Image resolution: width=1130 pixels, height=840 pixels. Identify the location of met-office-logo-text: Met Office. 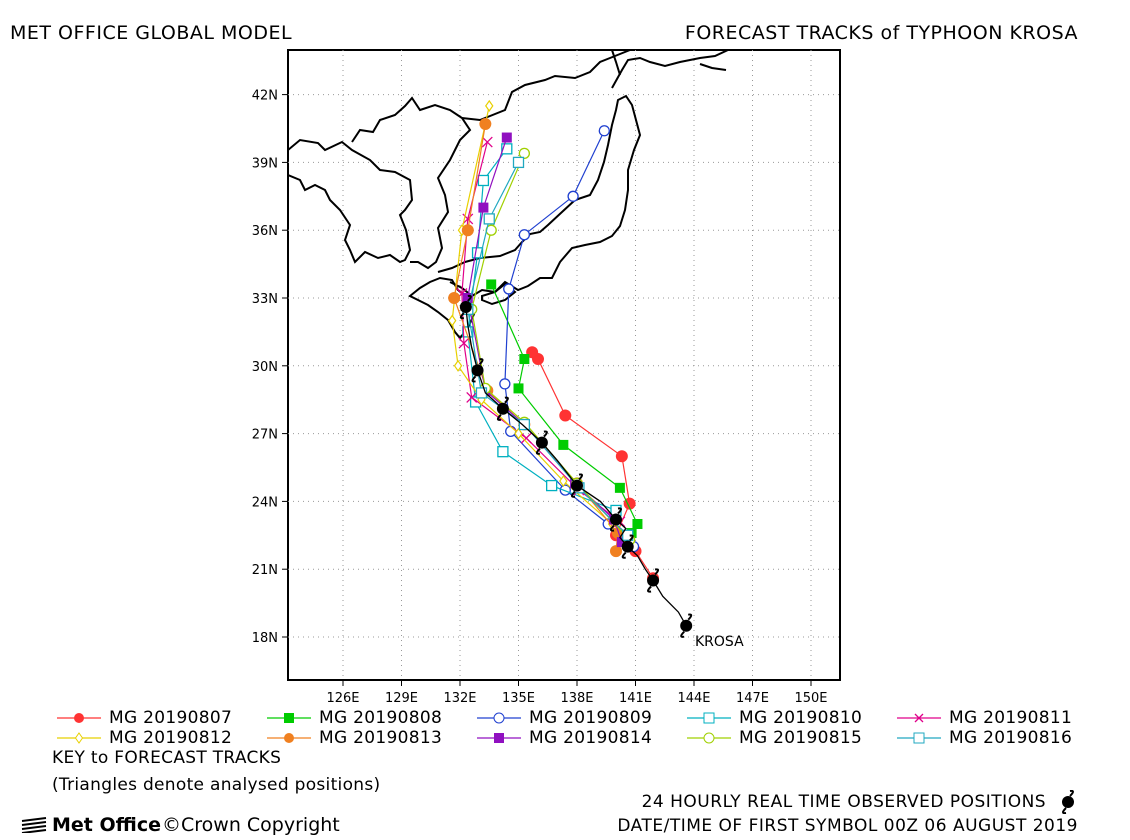
(106, 825).